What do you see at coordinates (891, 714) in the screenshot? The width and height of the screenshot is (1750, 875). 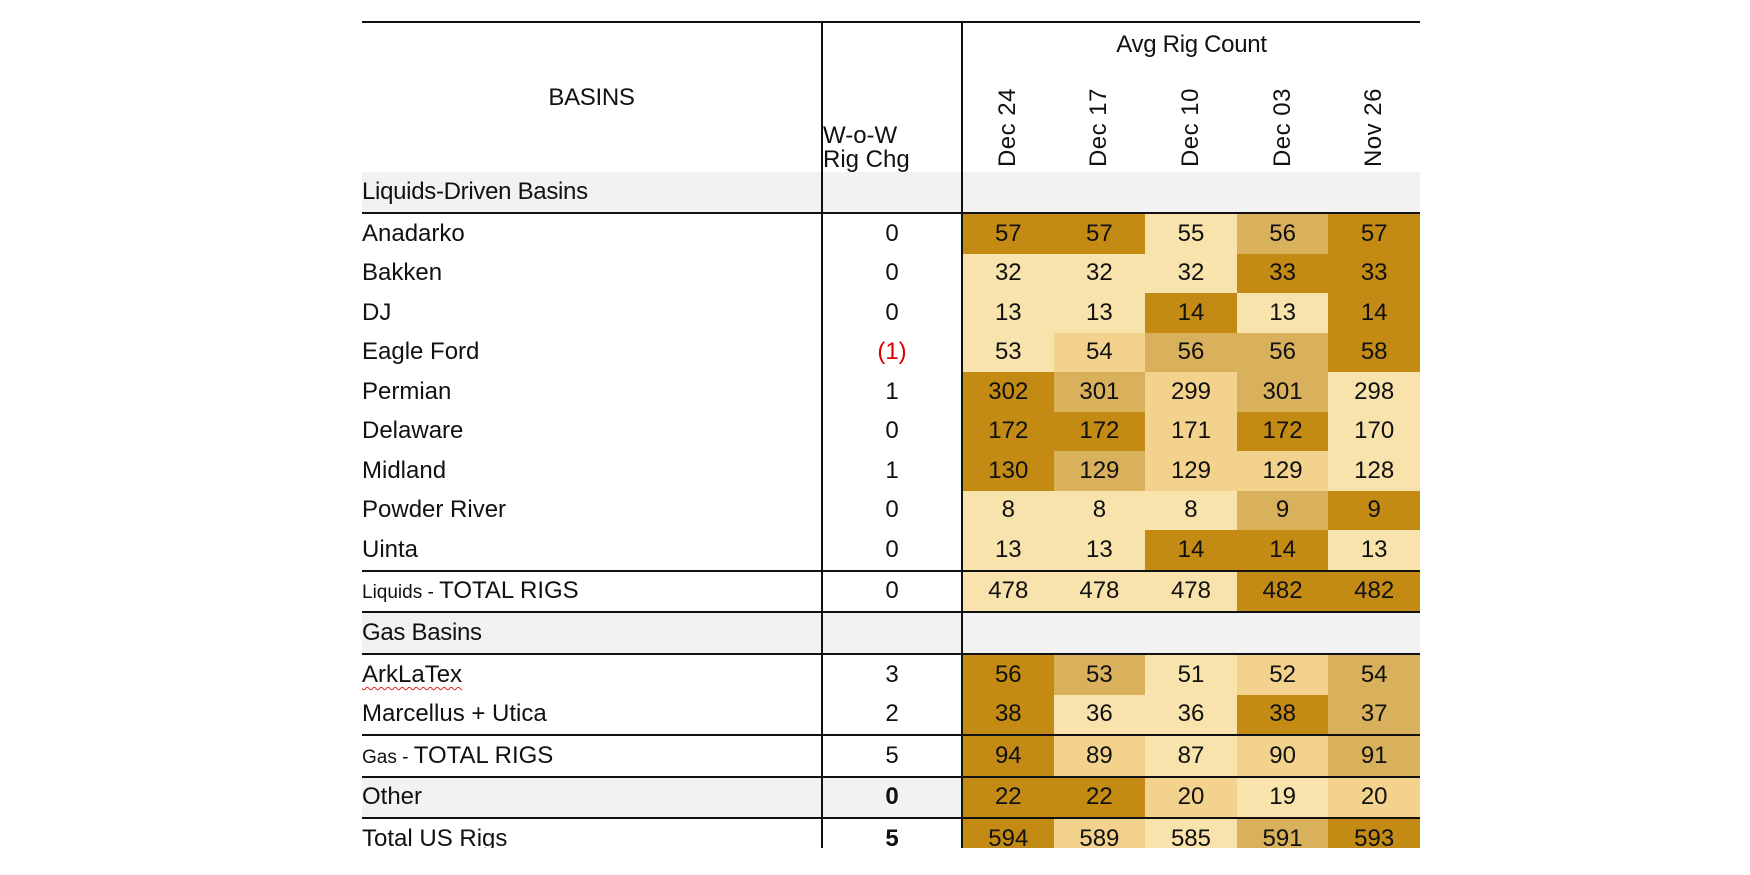 I see `wow-change: 2` at bounding box center [891, 714].